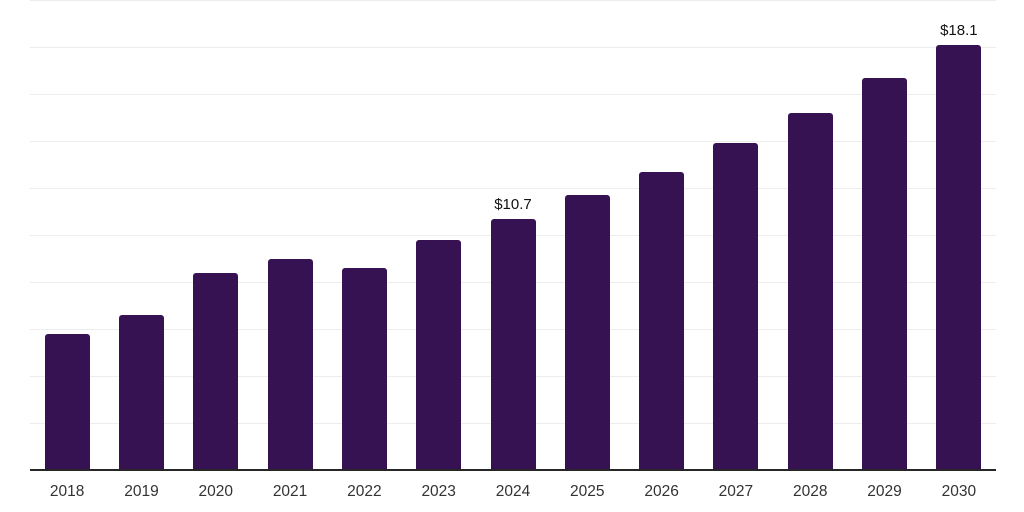  What do you see at coordinates (513, 204) in the screenshot?
I see `value-label-2024: $10.7` at bounding box center [513, 204].